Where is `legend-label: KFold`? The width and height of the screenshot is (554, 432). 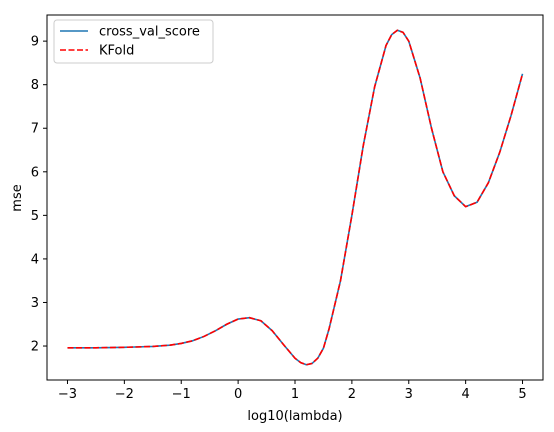
legend-label: KFold is located at coordinates (116, 51).